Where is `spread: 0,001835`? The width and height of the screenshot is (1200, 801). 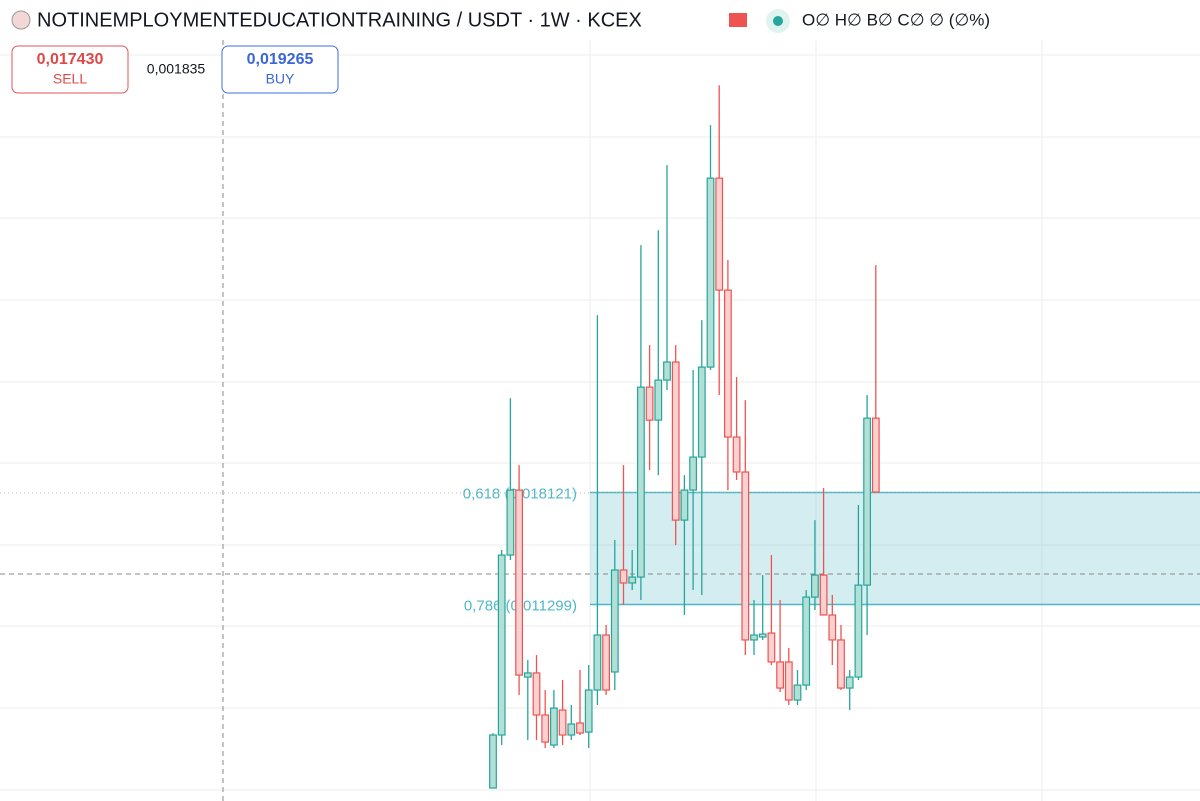 spread: 0,001835 is located at coordinates (176, 69).